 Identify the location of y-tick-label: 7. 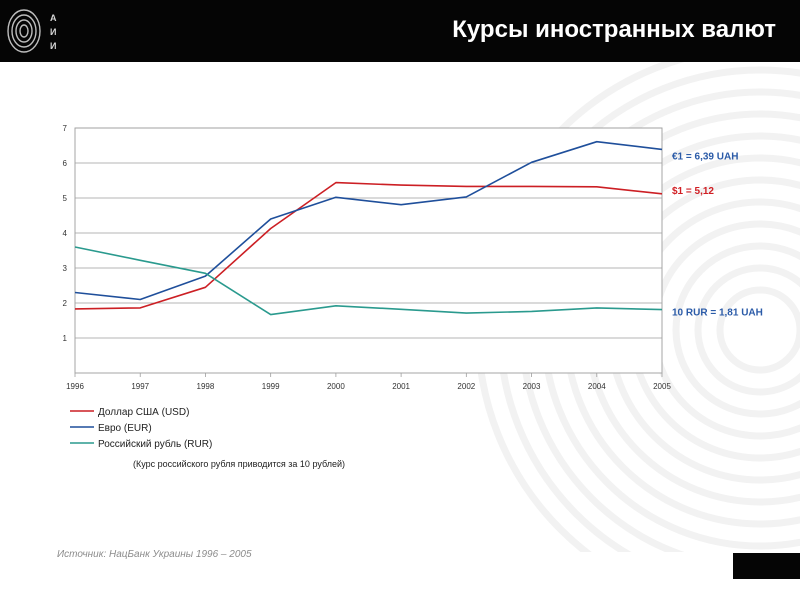
(65, 128).